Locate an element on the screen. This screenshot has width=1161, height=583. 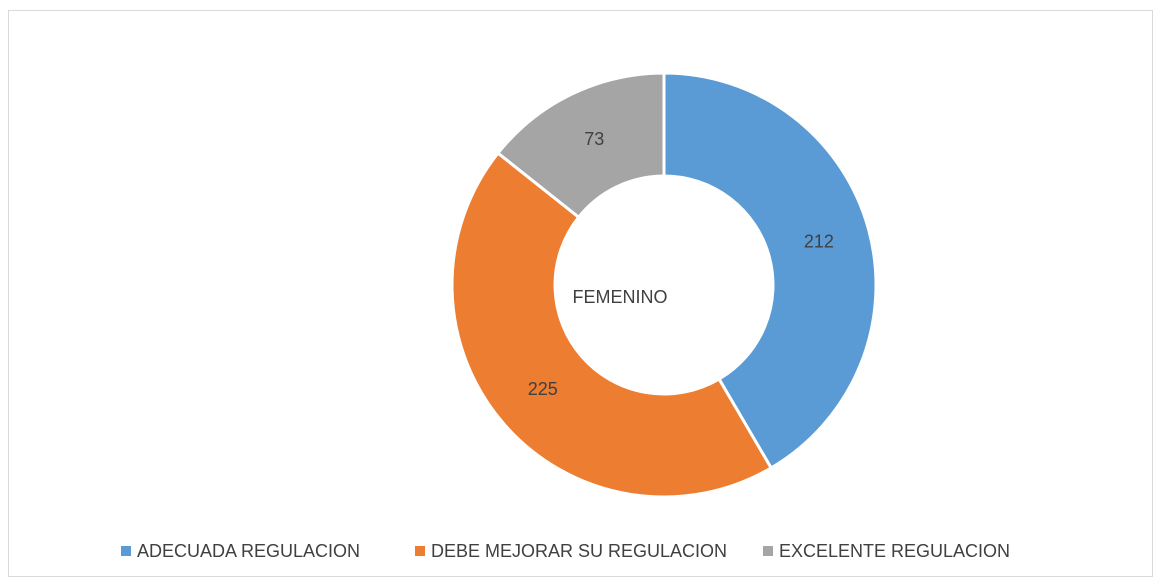
legend-label: DEBE MEJORAR SU REGULACION is located at coordinates (579, 551).